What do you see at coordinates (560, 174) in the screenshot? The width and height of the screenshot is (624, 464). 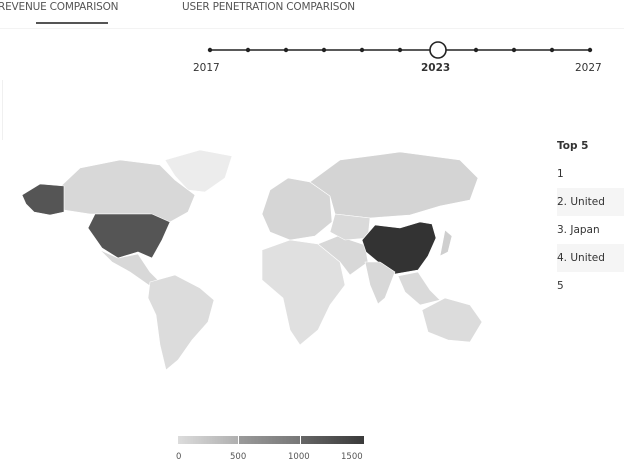 I see `top5-item-1: 1` at bounding box center [560, 174].